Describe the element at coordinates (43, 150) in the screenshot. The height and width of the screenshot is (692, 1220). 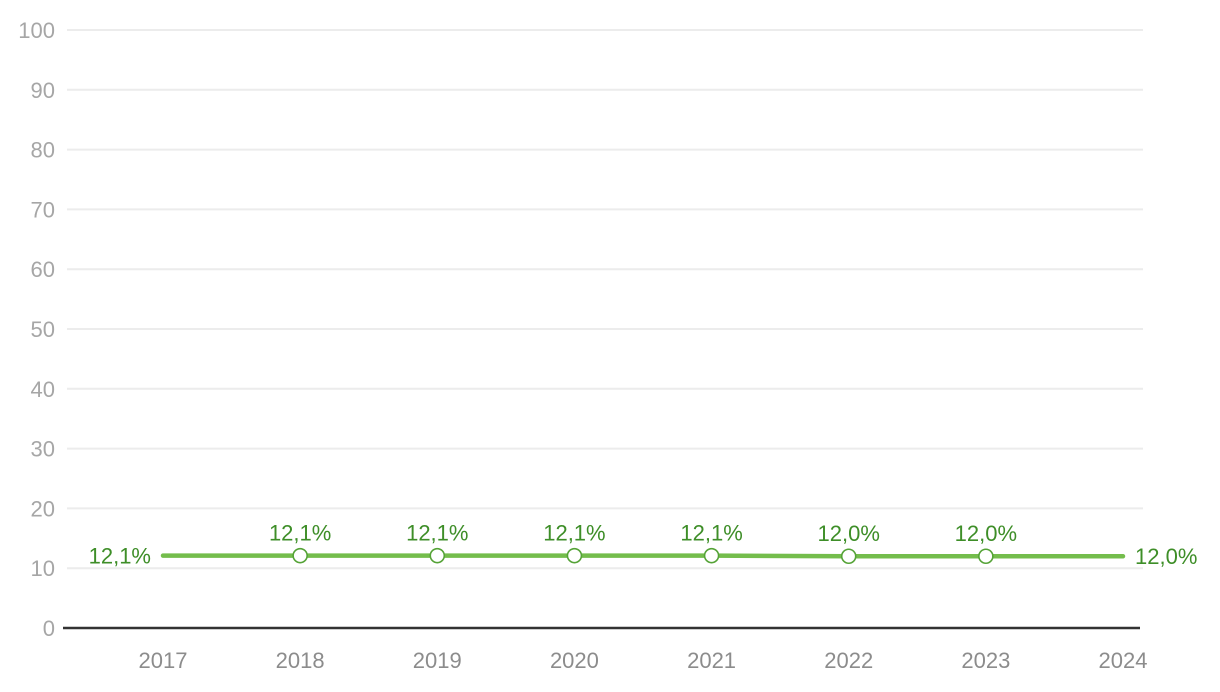
I see `y-tick-label: 80` at that location.